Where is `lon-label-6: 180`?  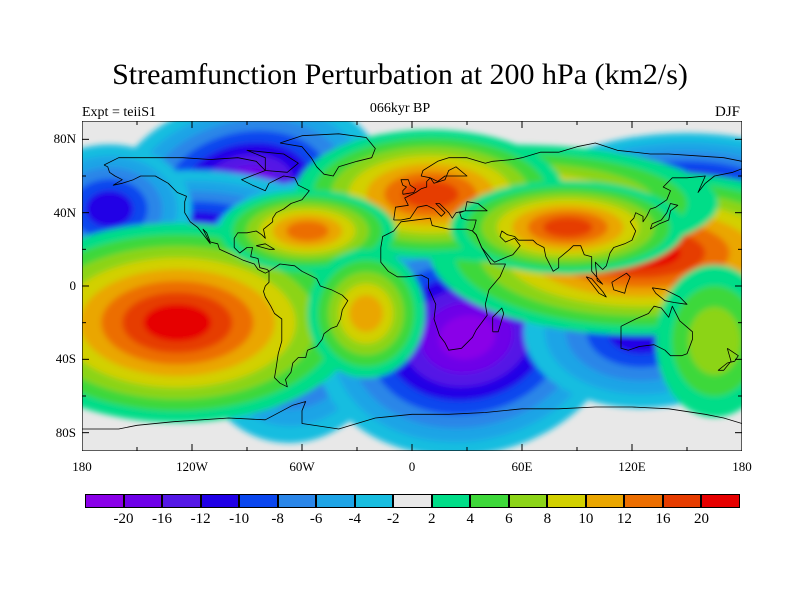
lon-label-6: 180 is located at coordinates (742, 466).